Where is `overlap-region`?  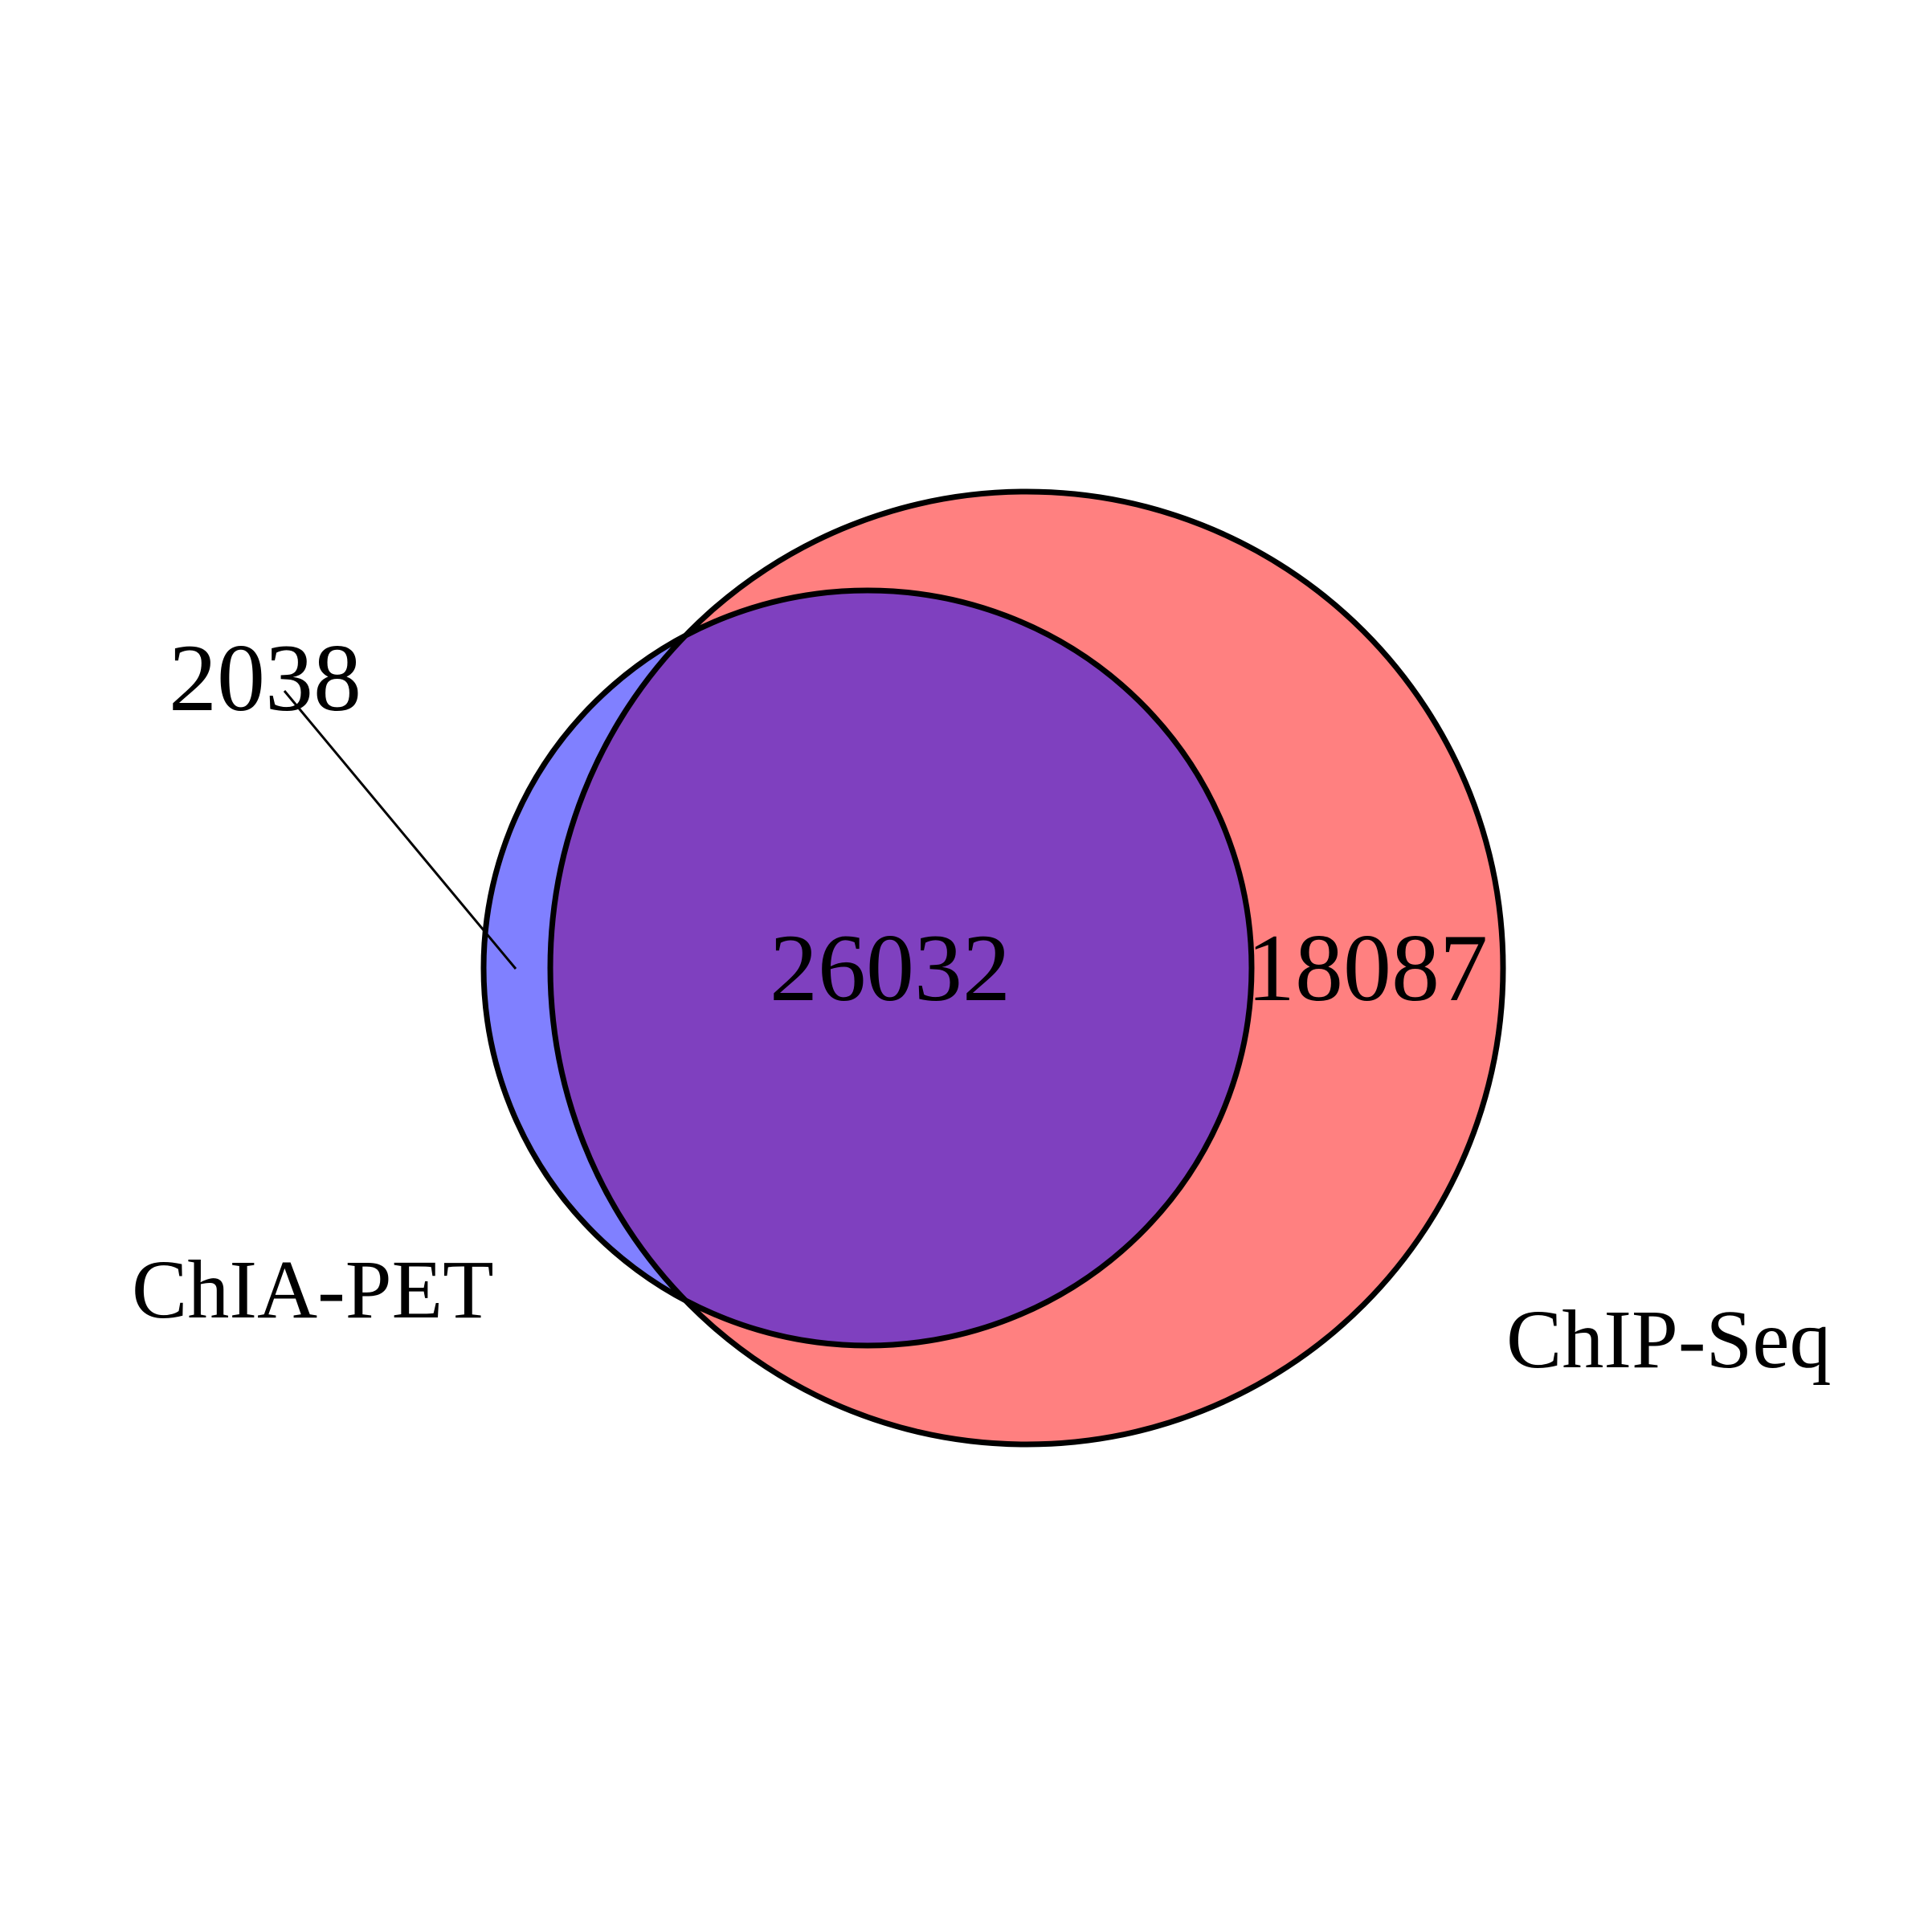 overlap-region is located at coordinates (901, 968).